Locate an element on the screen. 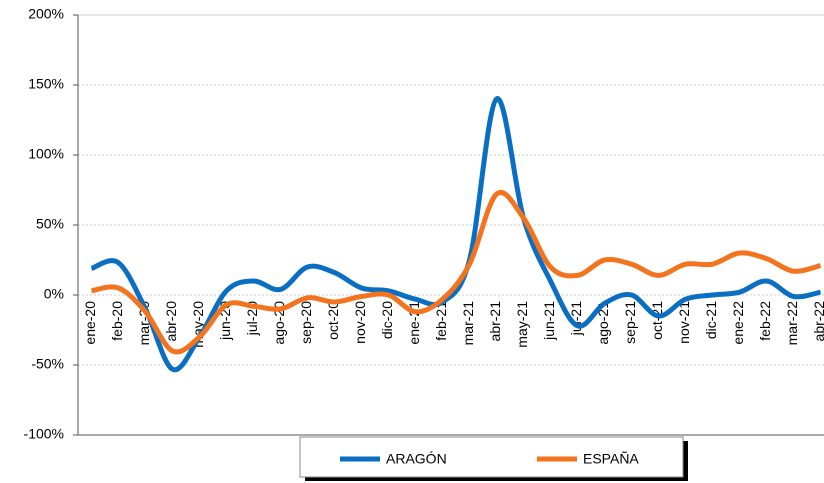 Image resolution: width=824 pixels, height=483 pixels. y-tick-label: 50% is located at coordinates (50, 224).